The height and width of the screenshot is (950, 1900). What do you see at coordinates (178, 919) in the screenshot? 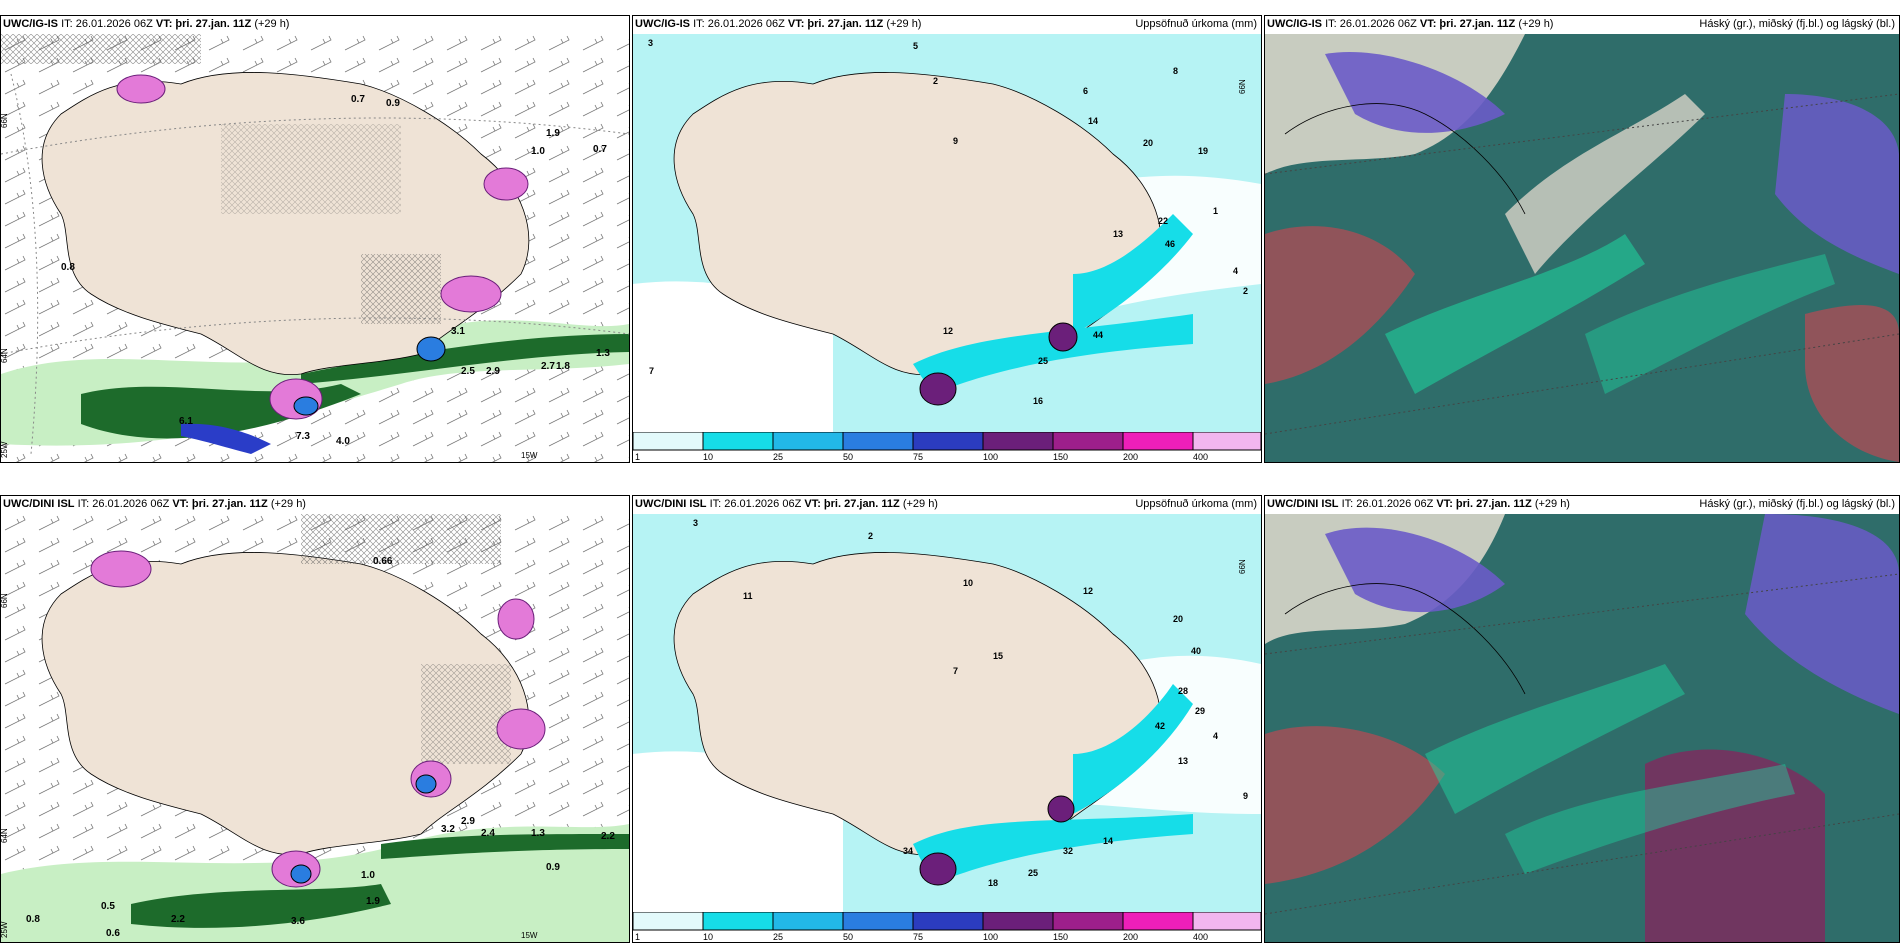
I see `value-label: 2.2` at bounding box center [178, 919].